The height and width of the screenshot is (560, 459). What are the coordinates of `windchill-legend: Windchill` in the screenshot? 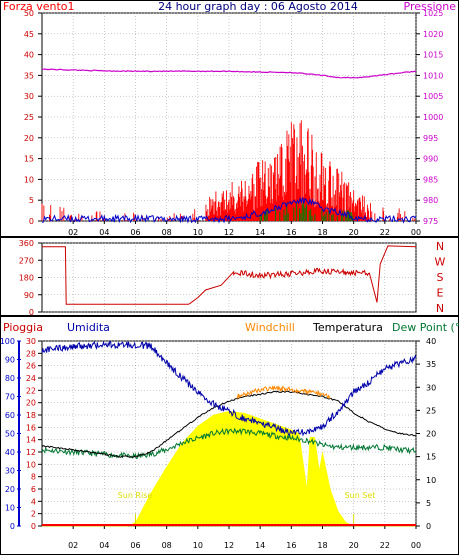 It's located at (270, 327).